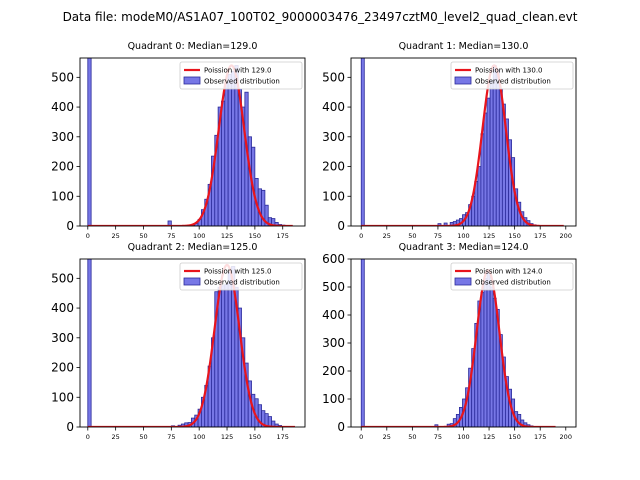 The height and width of the screenshot is (480, 640). What do you see at coordinates (513, 283) in the screenshot?
I see `quadrant-3-legend-observed-label: Observed distribution` at bounding box center [513, 283].